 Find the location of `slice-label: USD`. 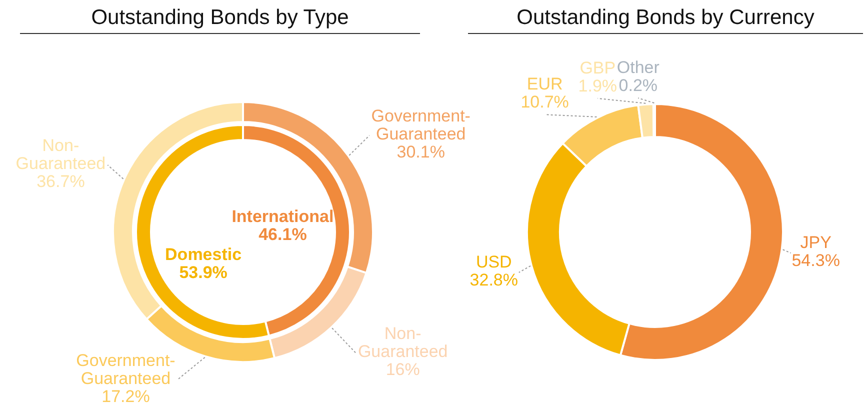

slice-label: USD is located at coordinates (494, 262).